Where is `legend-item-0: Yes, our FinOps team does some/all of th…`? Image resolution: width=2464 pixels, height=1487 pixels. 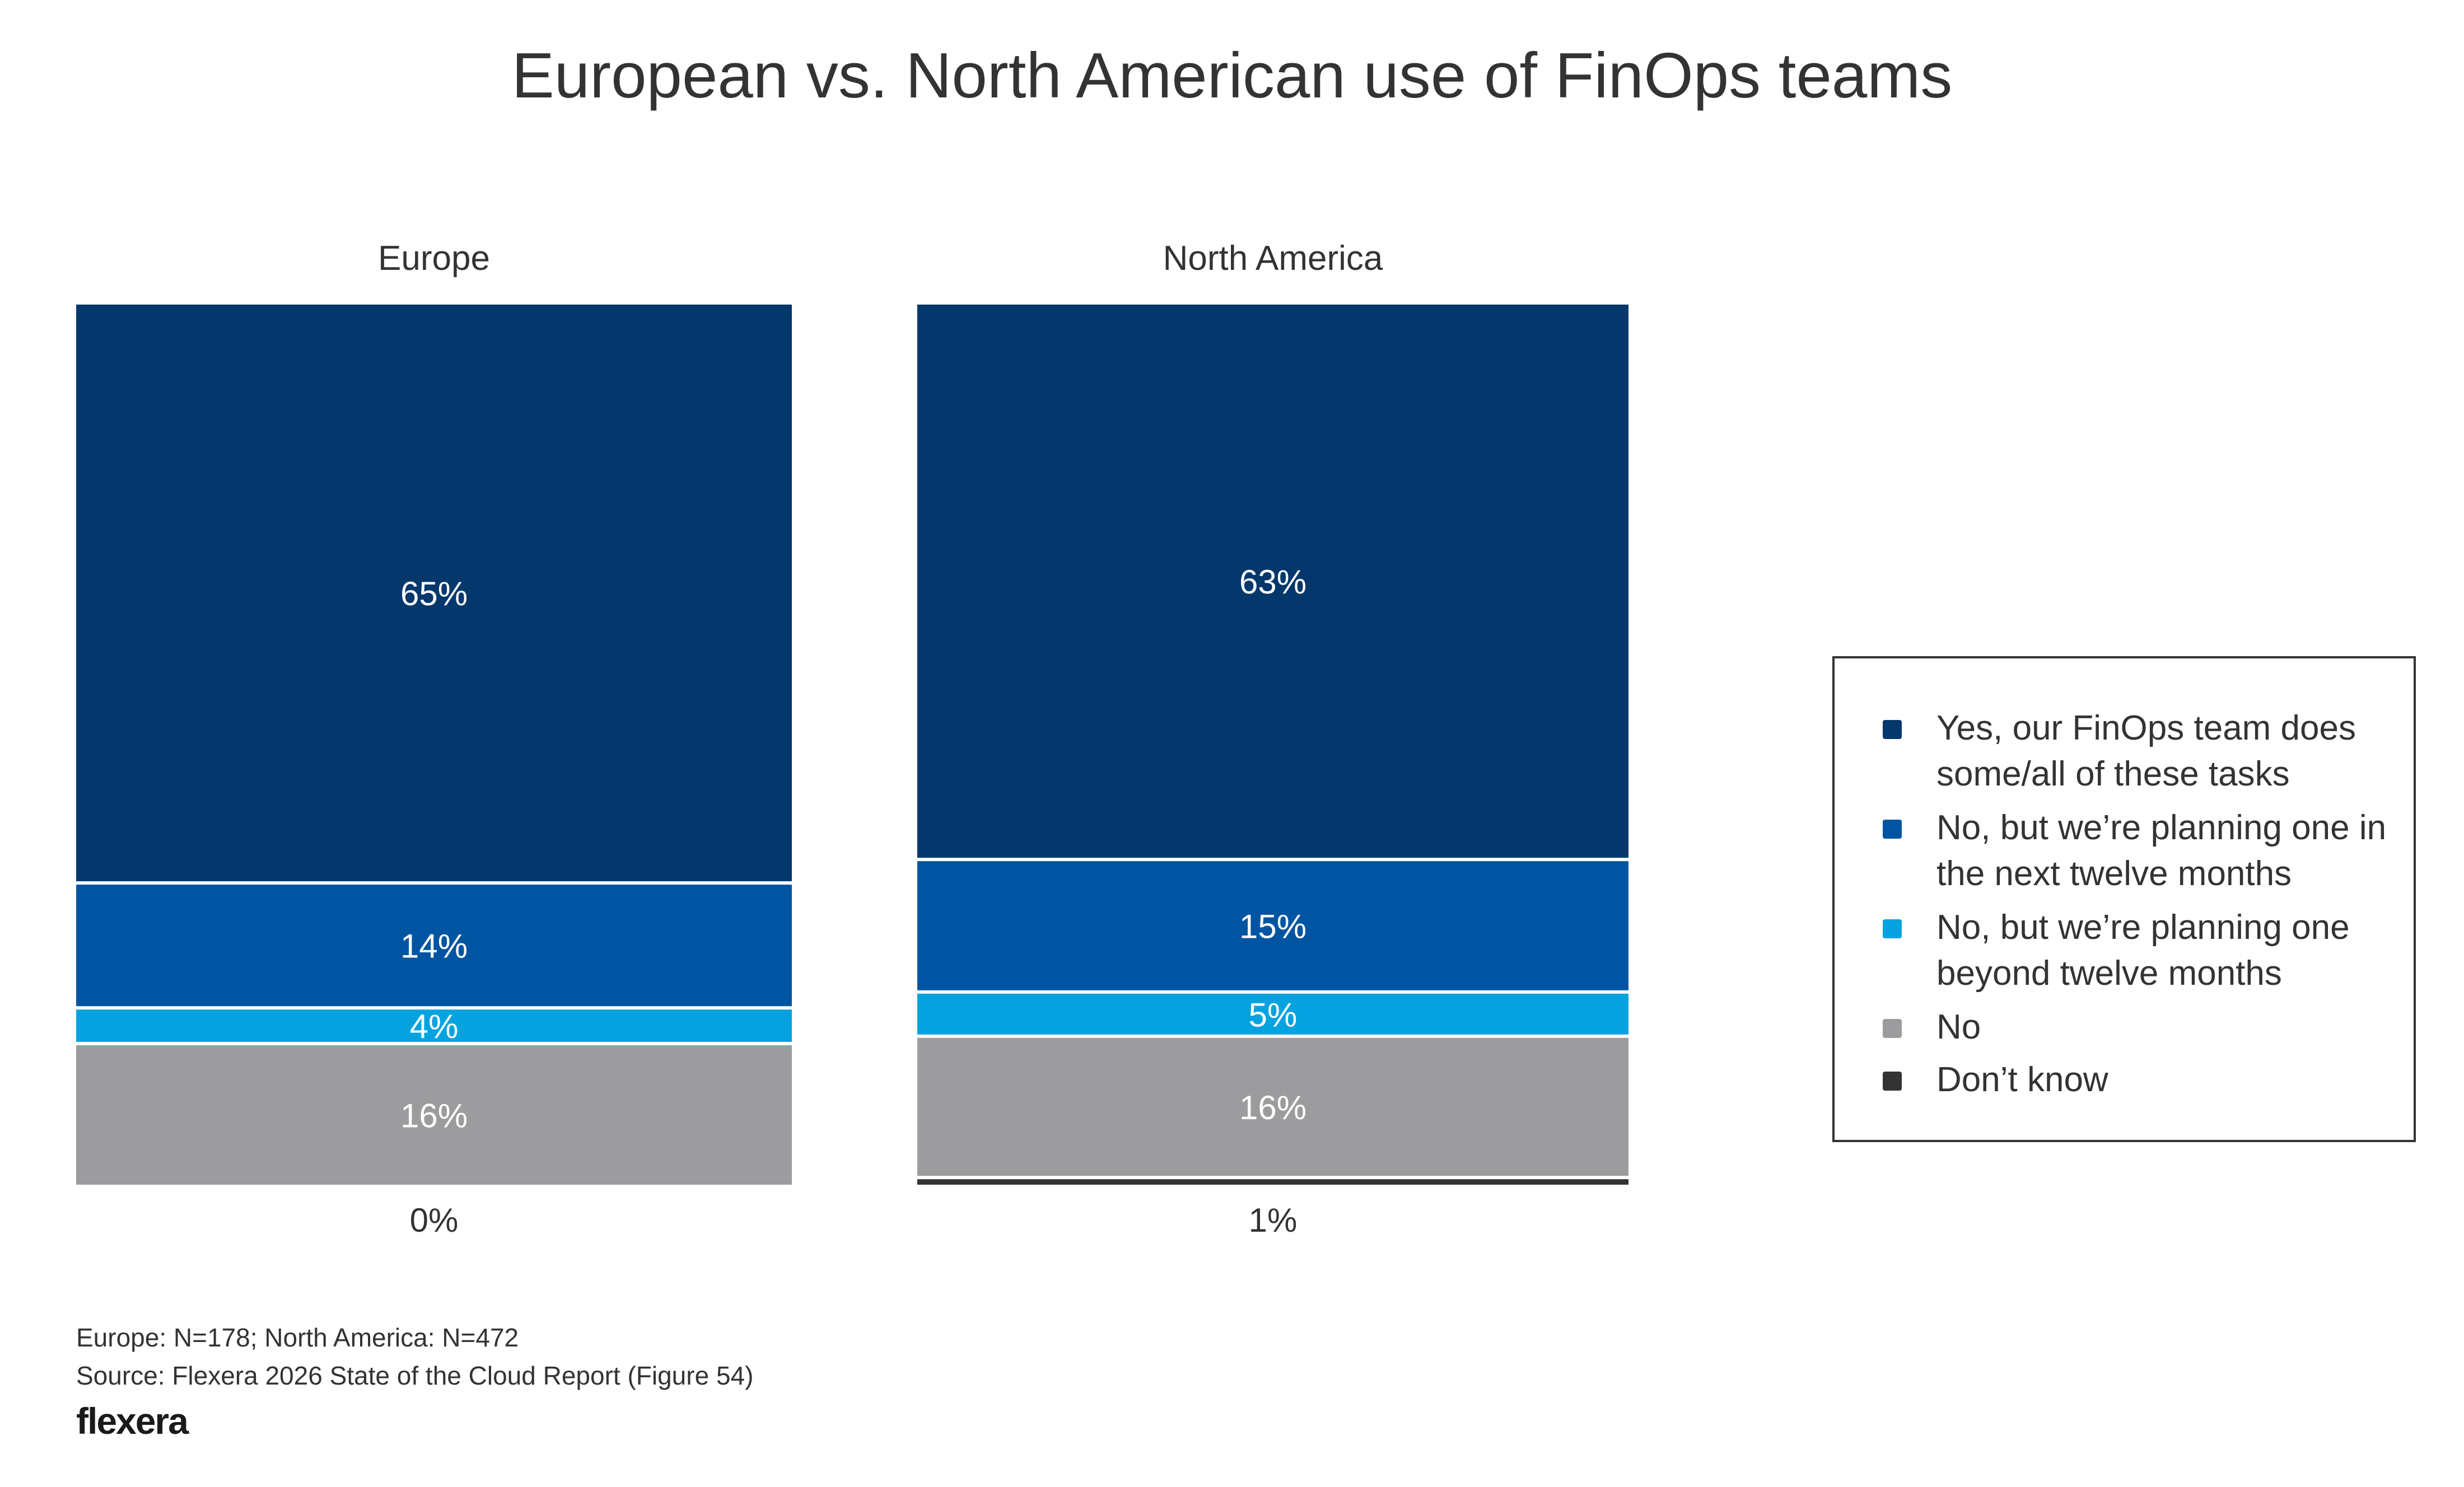
legend-item-0: Yes, our FinOps team does some/all of th… is located at coordinates (2140, 751).